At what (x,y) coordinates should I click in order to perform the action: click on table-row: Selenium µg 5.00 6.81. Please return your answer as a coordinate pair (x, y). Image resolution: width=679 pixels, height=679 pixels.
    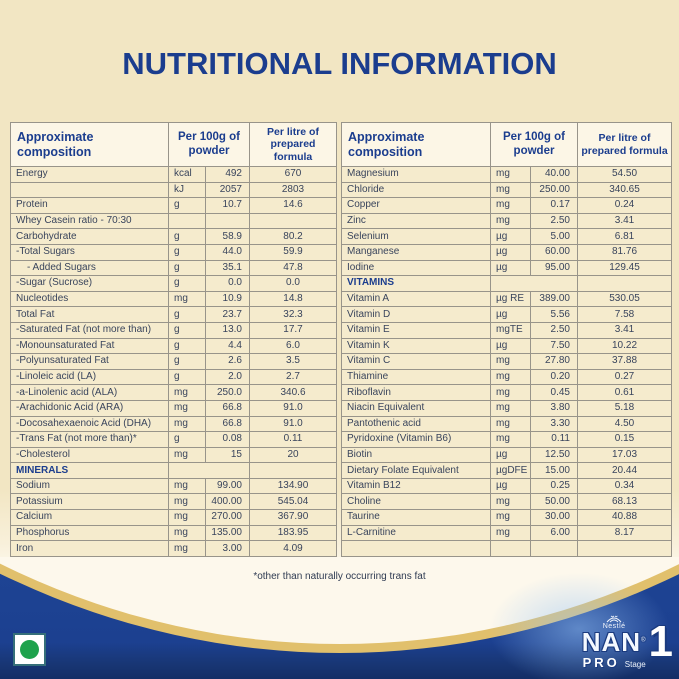
    Looking at the image, I should click on (506, 236).